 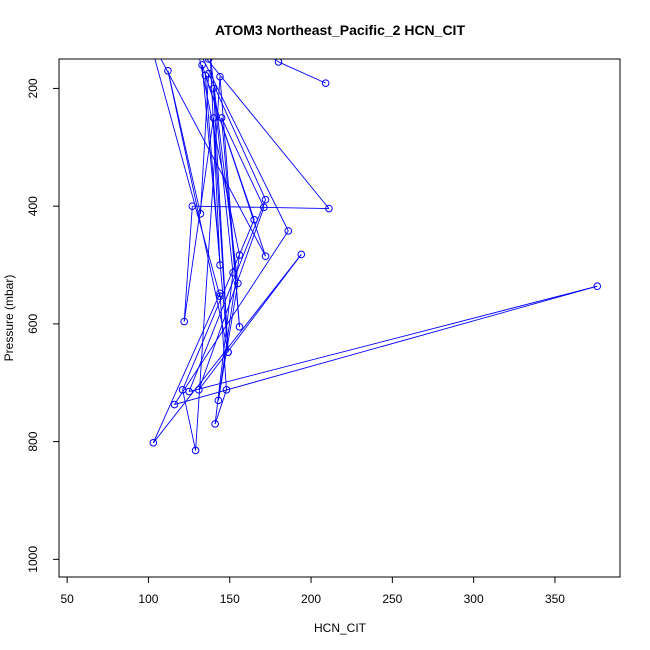 I want to click on y-tick-label: 800, so click(x=33, y=441).